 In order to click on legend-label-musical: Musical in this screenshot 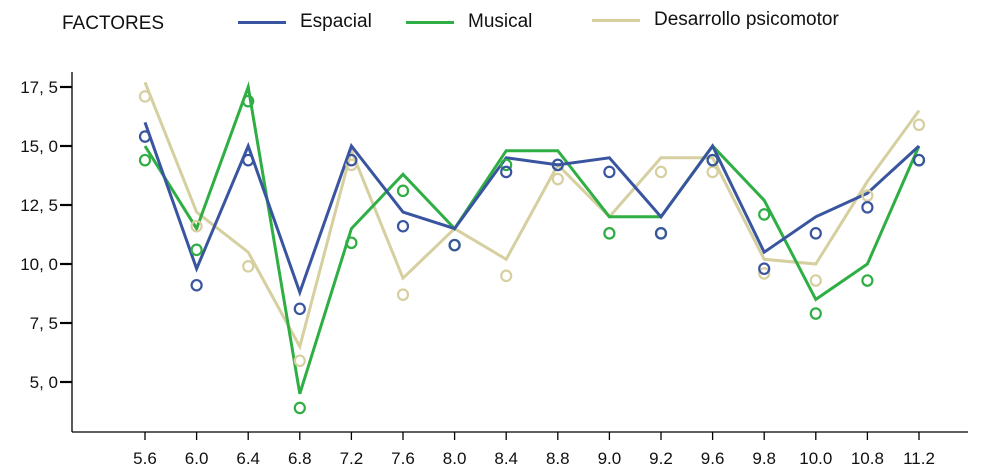, I will do `click(500, 21)`.